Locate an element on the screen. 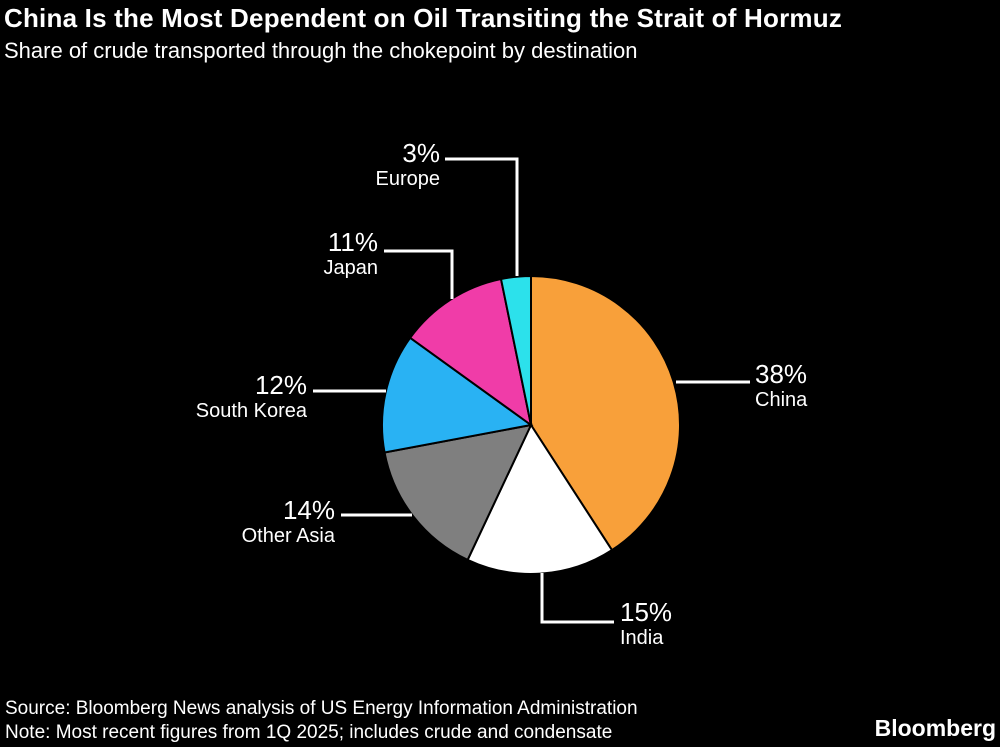  slice-label-india: 15% India is located at coordinates (646, 624).